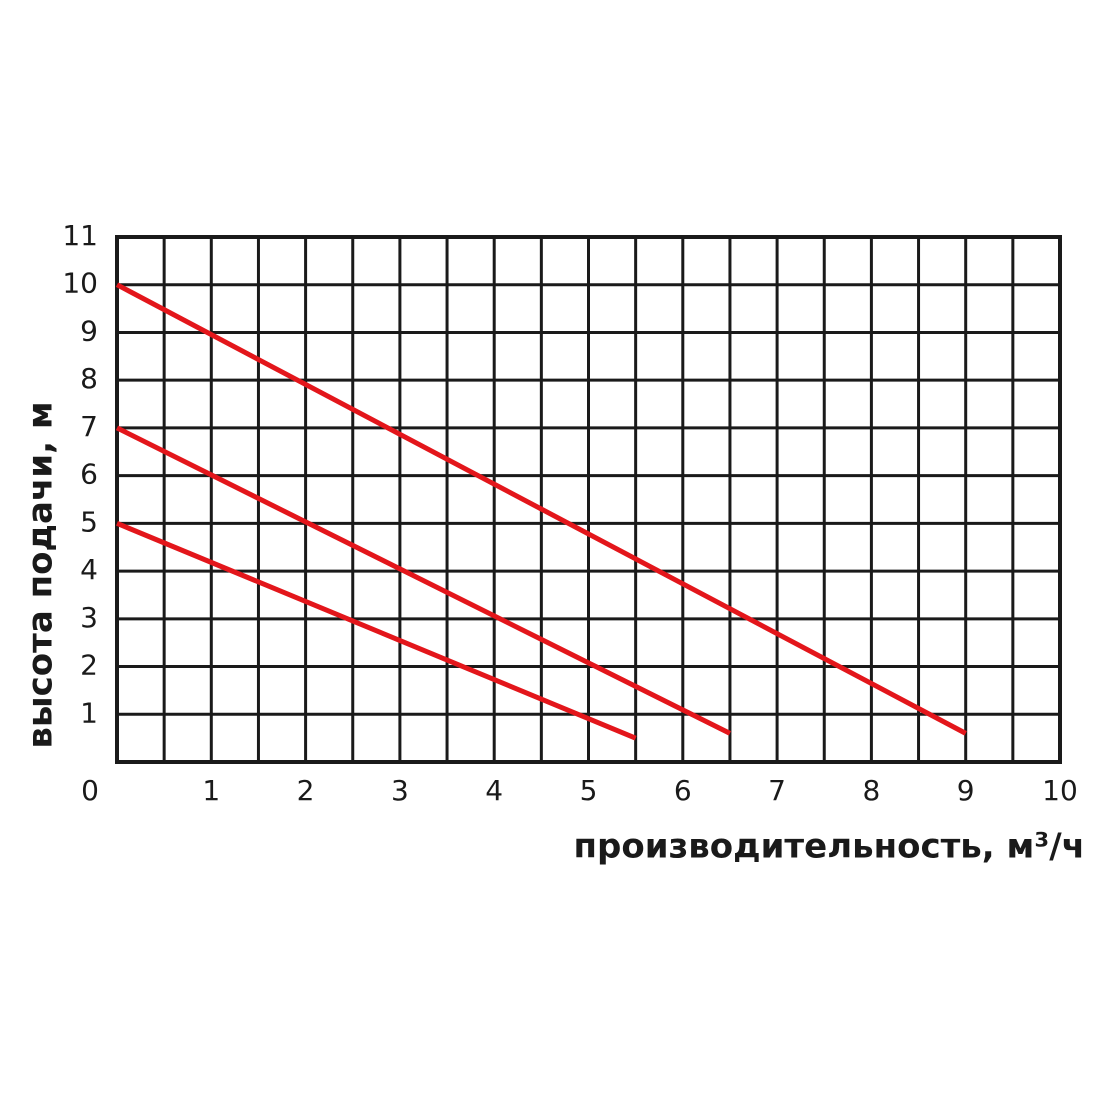 The image size is (1100, 1100). Describe the element at coordinates (683, 790) in the screenshot. I see `x-tick-label: 6` at that location.